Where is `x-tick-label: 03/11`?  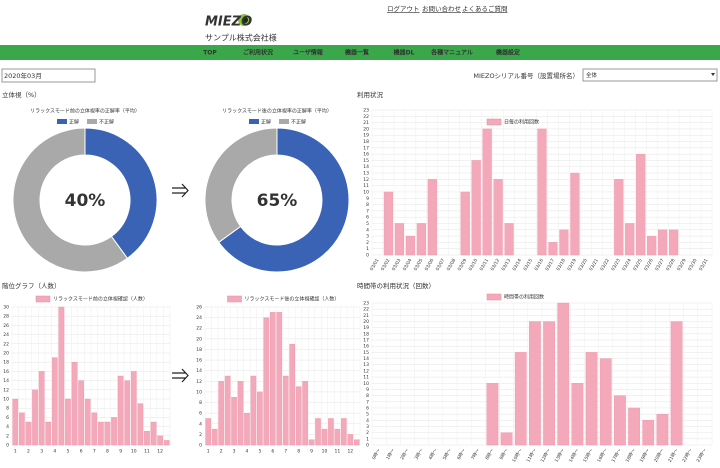 x-tick-label: 03/11 is located at coordinates (485, 265).